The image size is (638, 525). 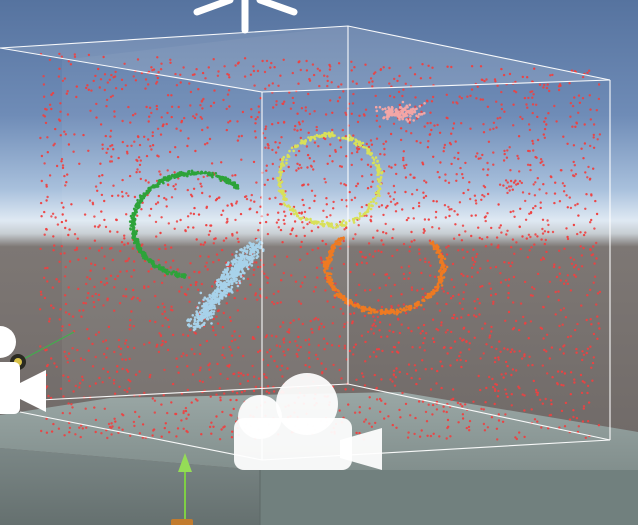 I want to click on directional-light-icon, so click(x=245, y=17).